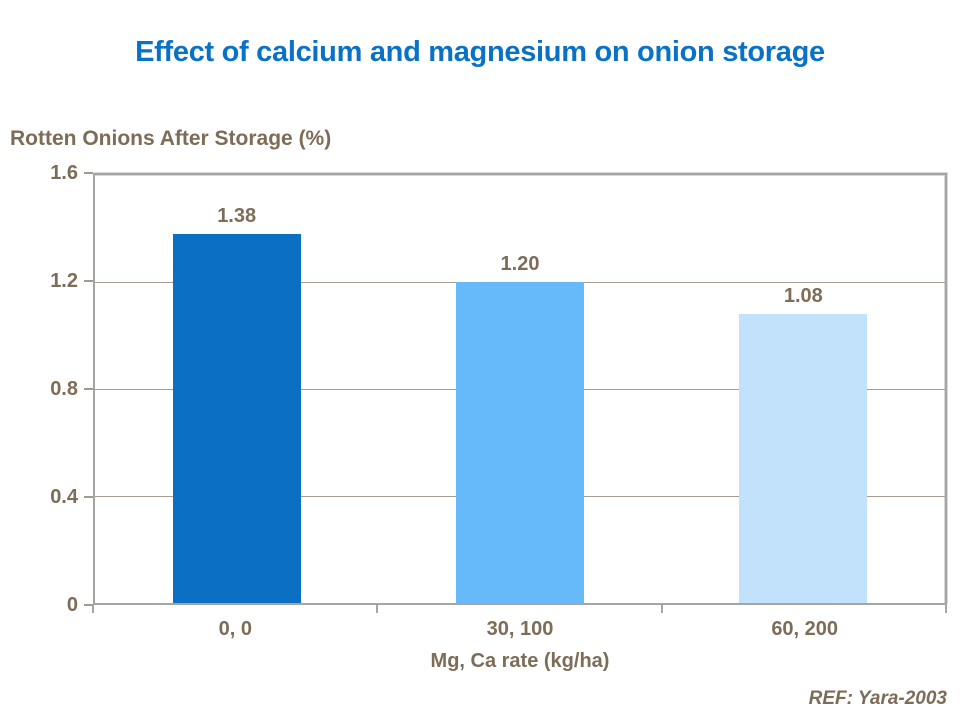 Image resolution: width=960 pixels, height=720 pixels. I want to click on reference-note: REF: Yara-2003, so click(877, 698).